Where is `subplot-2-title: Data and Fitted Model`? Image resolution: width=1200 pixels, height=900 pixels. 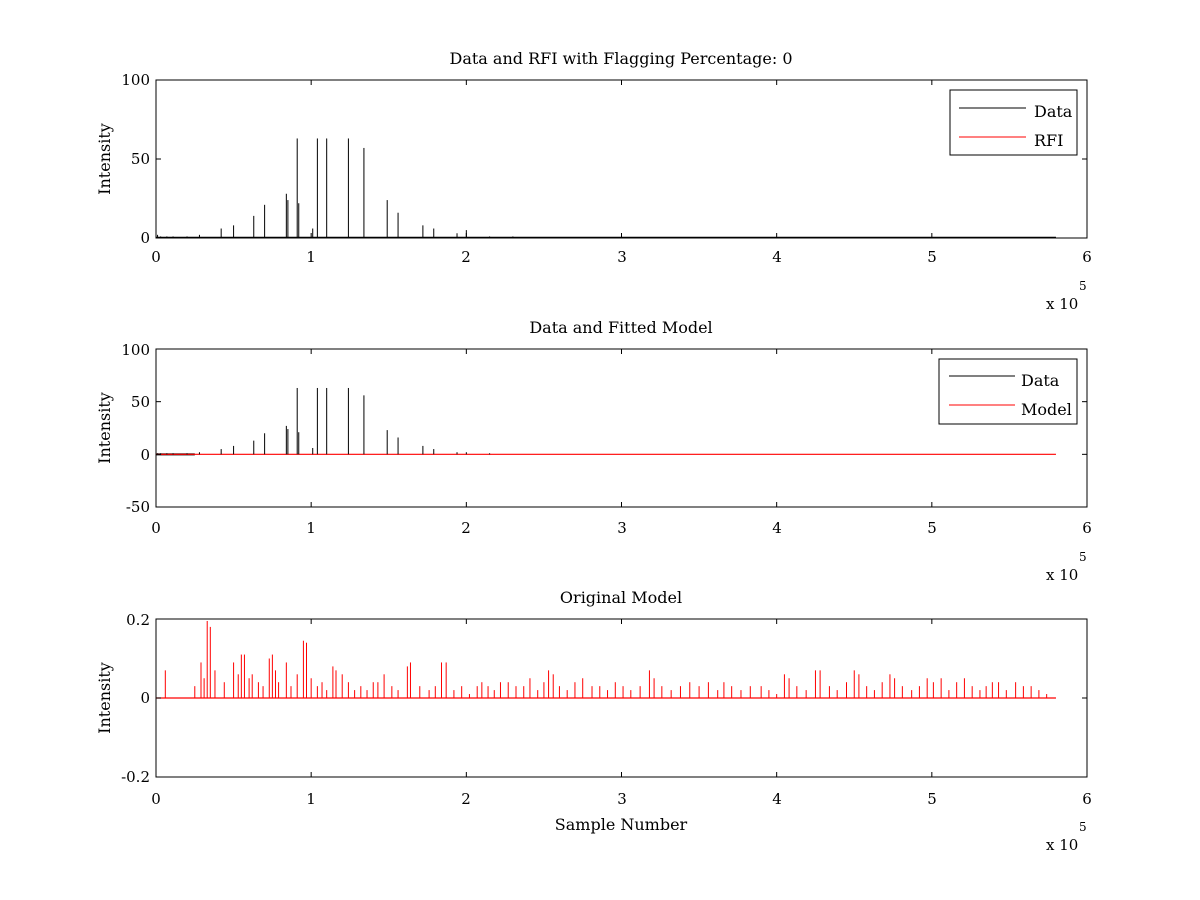 subplot-2-title: Data and Fitted Model is located at coordinates (620, 327).